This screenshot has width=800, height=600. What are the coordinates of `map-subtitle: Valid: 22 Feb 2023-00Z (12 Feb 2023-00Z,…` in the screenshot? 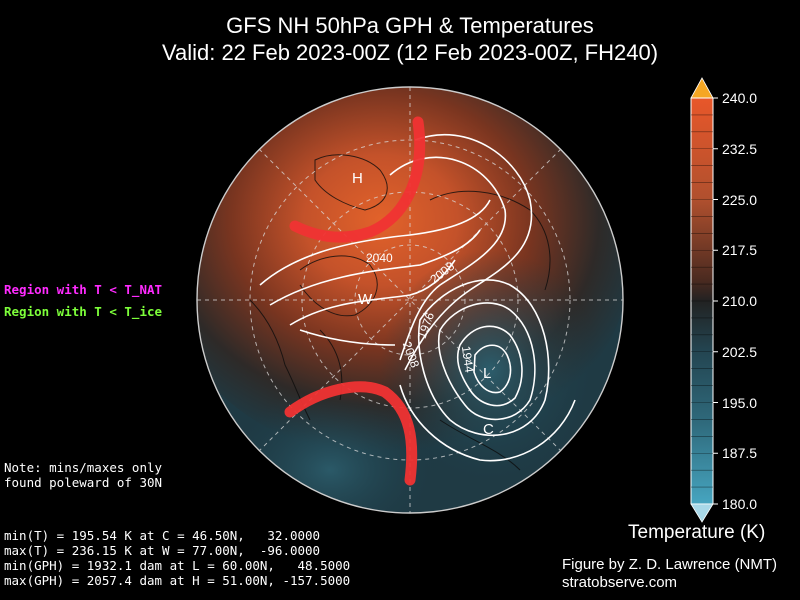 It's located at (410, 52).